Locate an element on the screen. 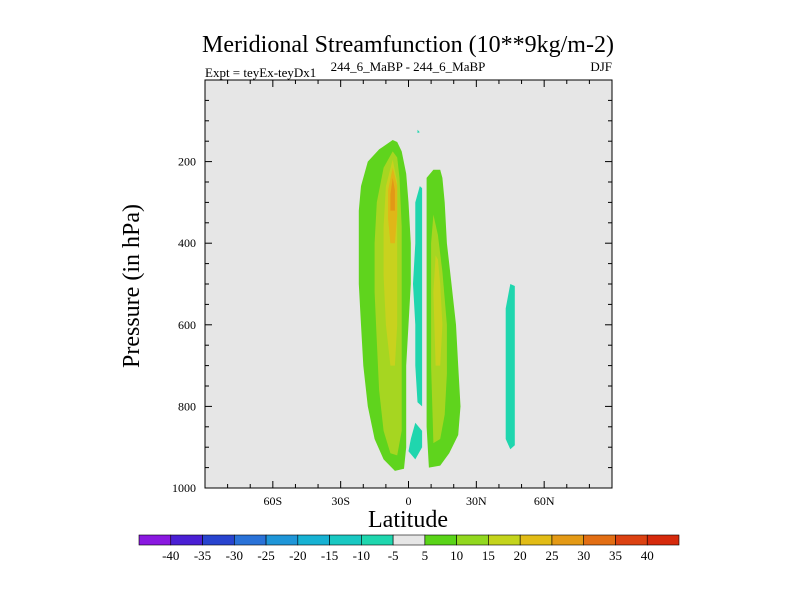 The image size is (800, 600). contour-regions is located at coordinates (436, 300).